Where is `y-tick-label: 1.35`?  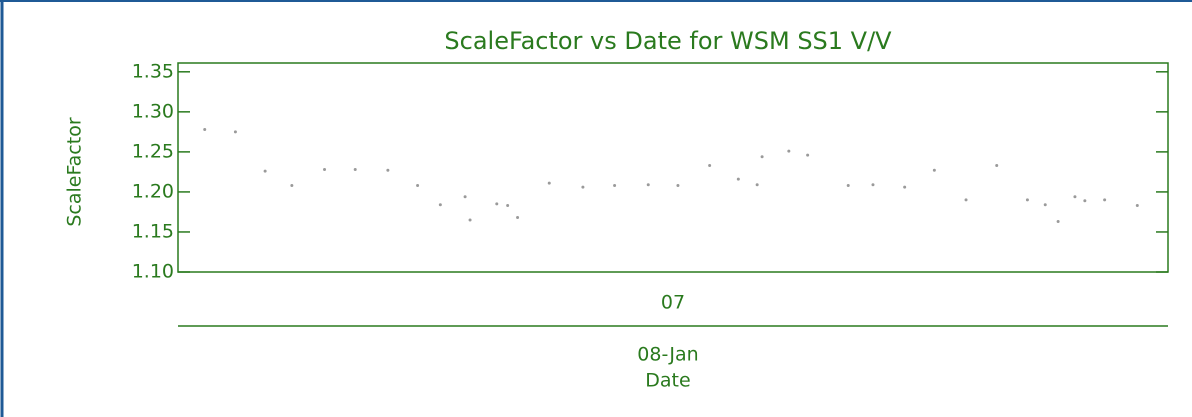 y-tick-label: 1.35 is located at coordinates (153, 71).